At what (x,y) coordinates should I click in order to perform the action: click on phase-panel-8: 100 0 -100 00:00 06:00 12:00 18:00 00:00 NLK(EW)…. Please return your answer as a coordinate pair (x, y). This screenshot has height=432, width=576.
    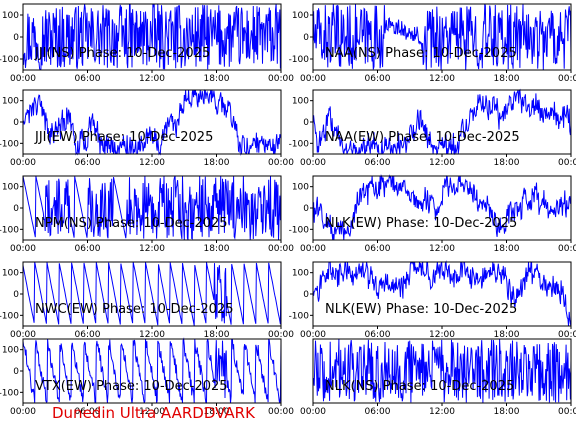
    Looking at the image, I should click on (432, 300).